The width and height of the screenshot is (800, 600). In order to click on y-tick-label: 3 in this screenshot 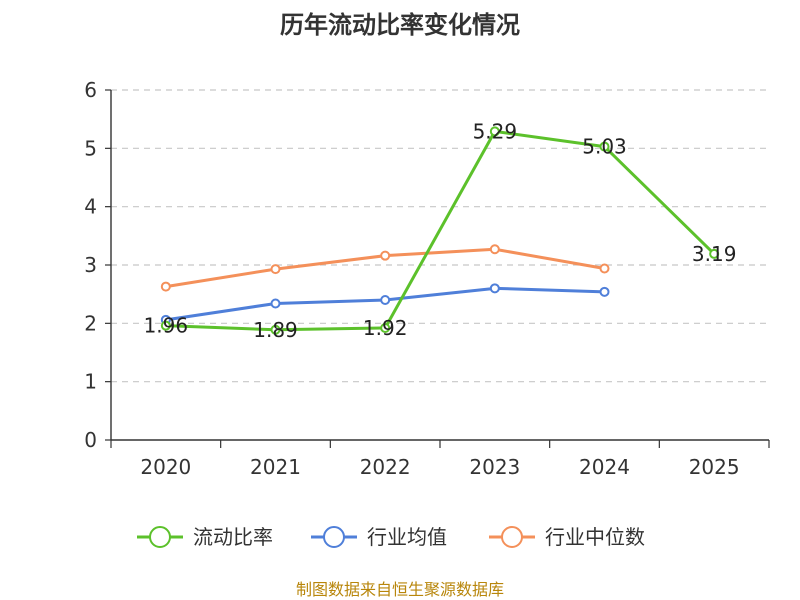, I will do `click(90, 265)`.